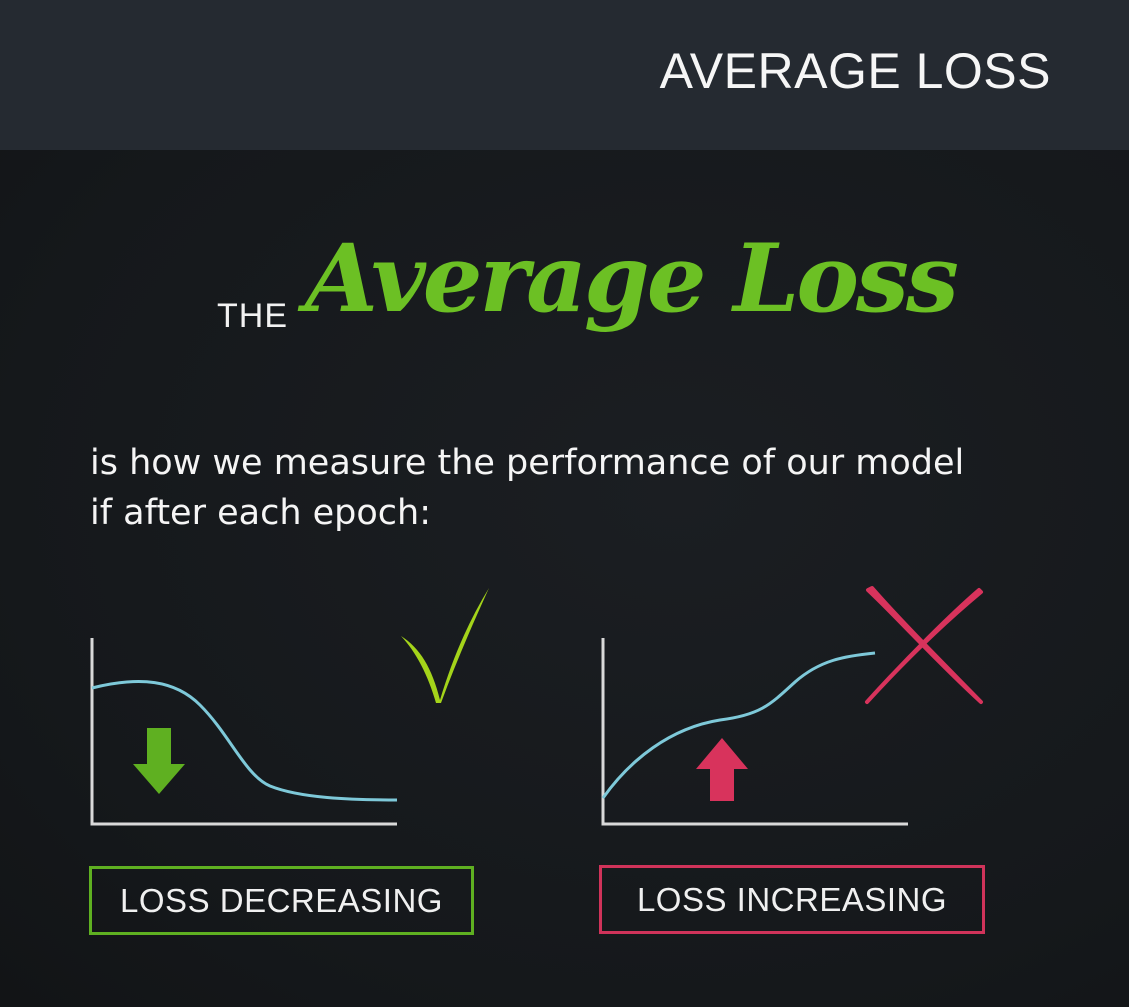 The image size is (1129, 1007). Describe the element at coordinates (855, 71) in the screenshot. I see `header-title: AVERAGE LOSS` at that location.